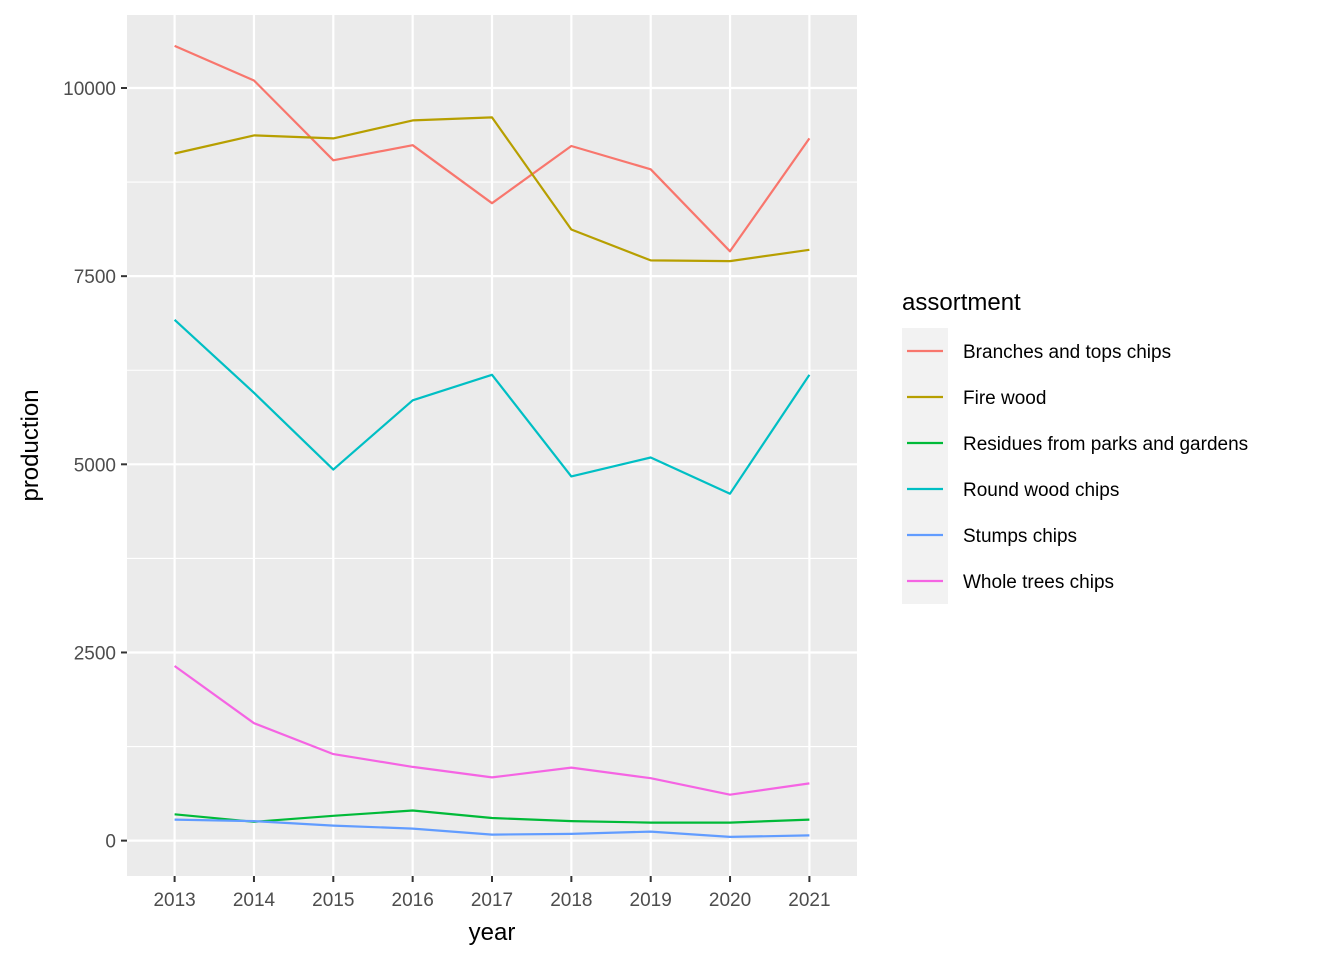 Image resolution: width=1344 pixels, height=960 pixels. Describe the element at coordinates (809, 900) in the screenshot. I see `x-tick-label: 2021` at that location.